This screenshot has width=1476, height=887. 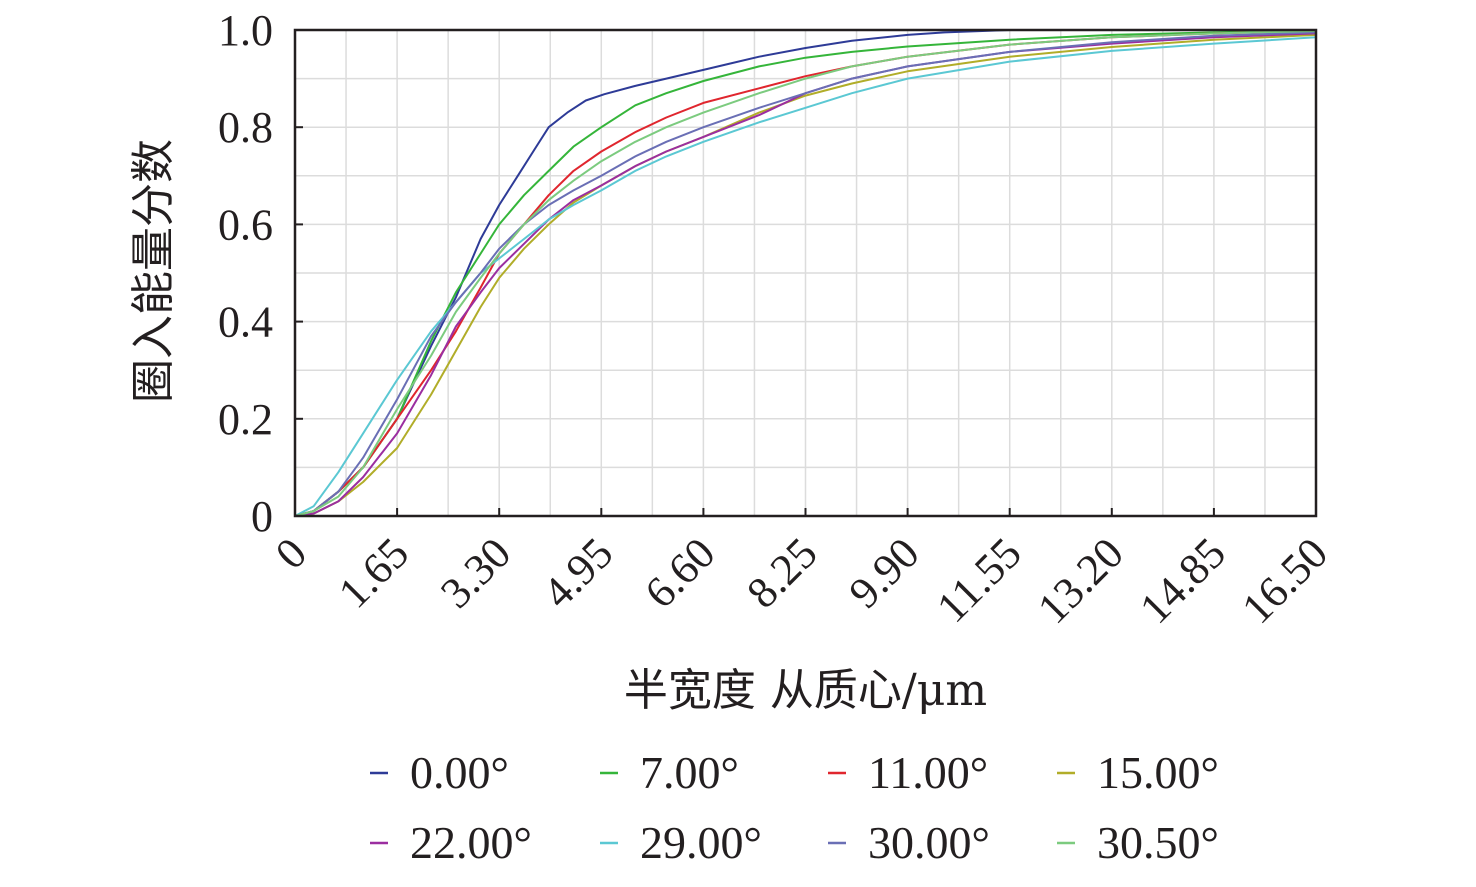 I want to click on y-axis-ticks: 0 0.2 0.4 0.6 0.8 1.0, so click(x=260, y=273).